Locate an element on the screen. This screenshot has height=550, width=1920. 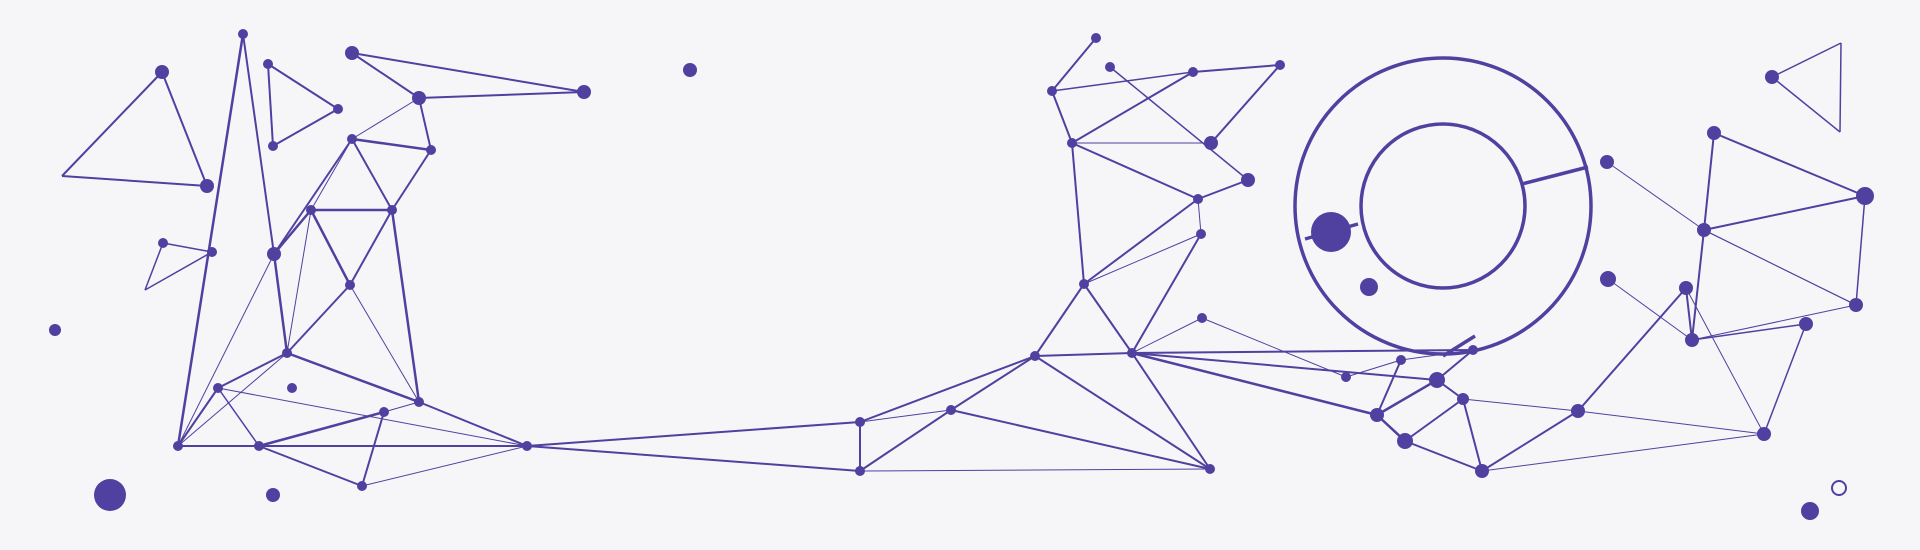
hollow-node is located at coordinates (1839, 488).